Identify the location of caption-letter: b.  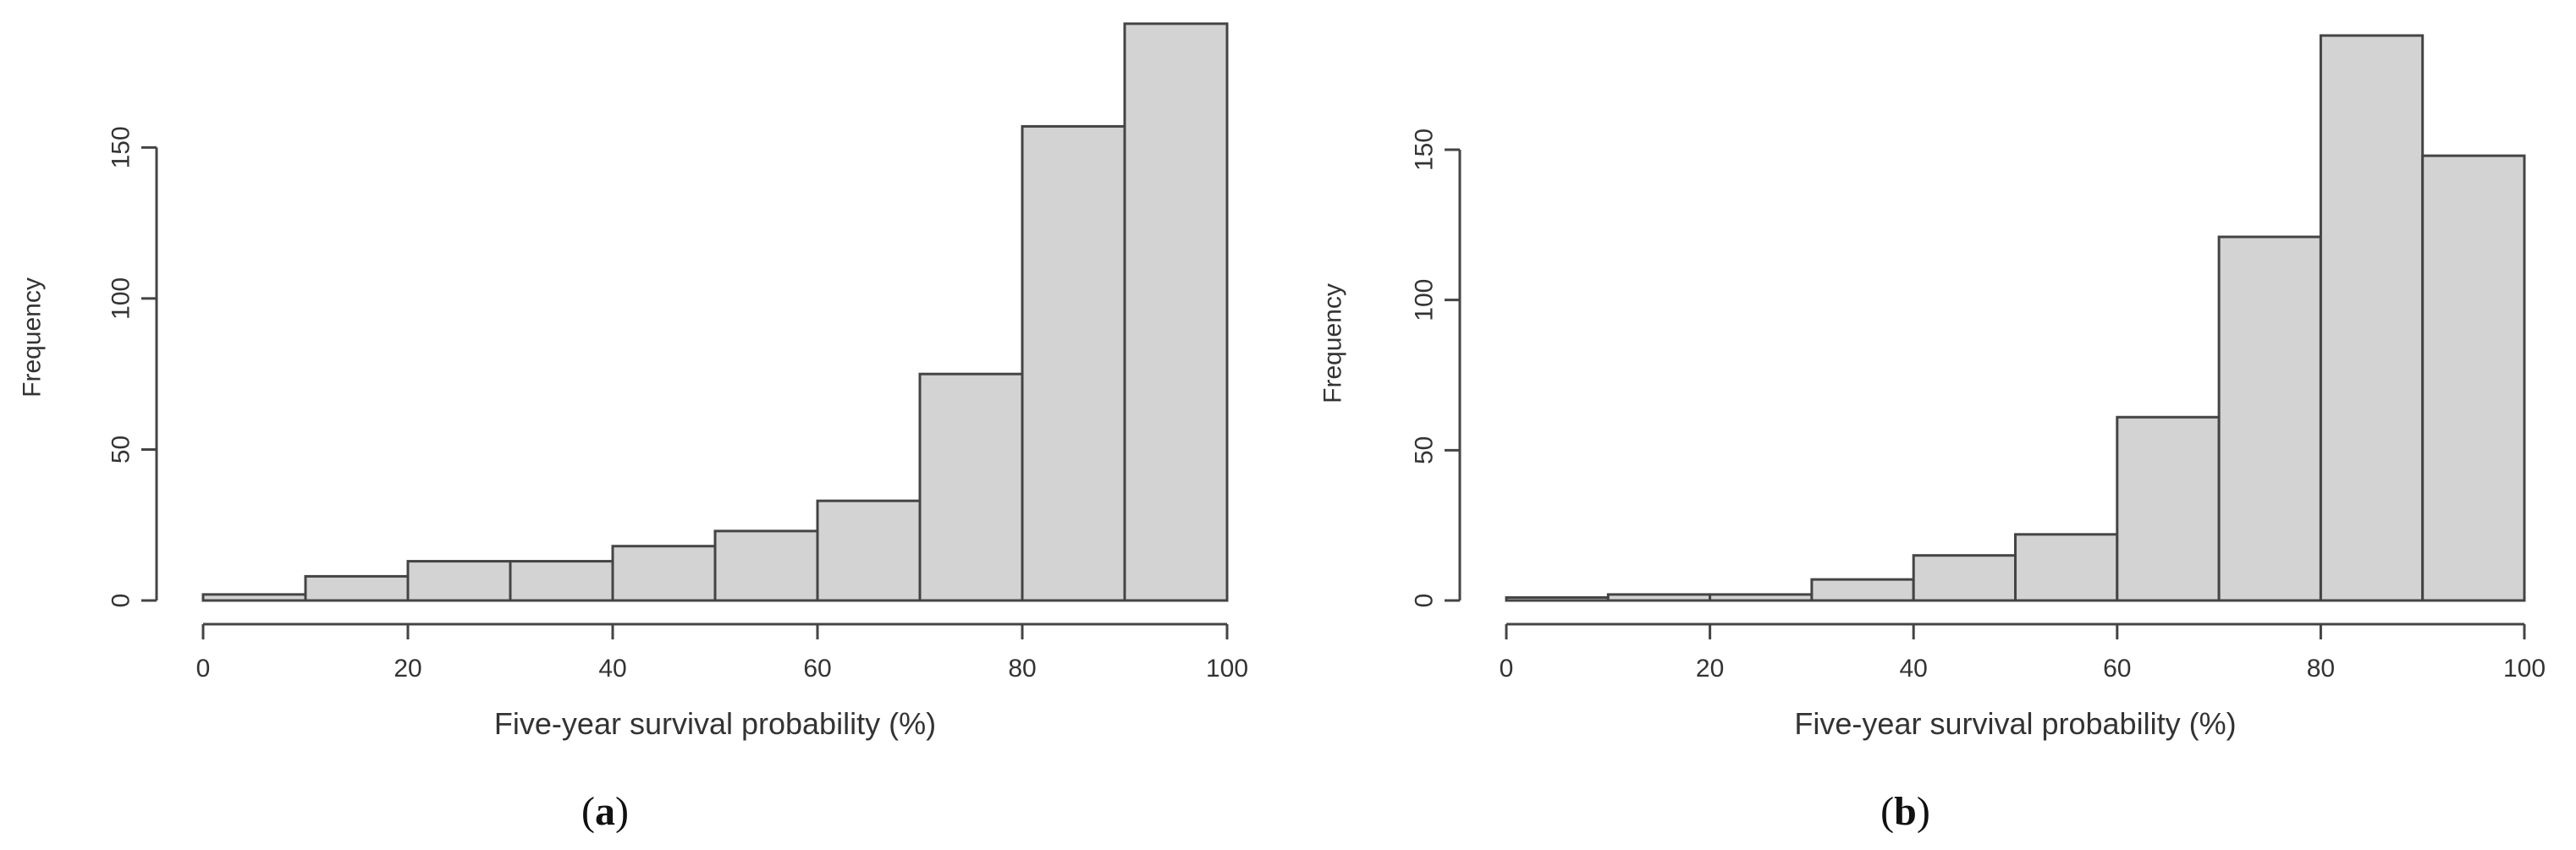
(1905, 811).